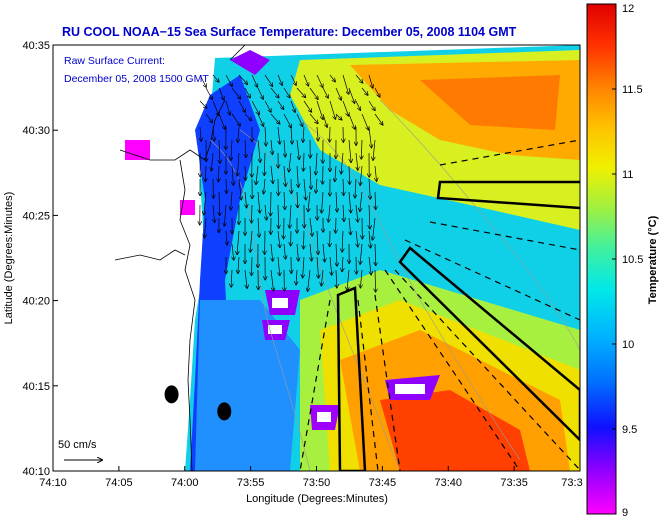 Image resolution: width=660 pixels, height=519 pixels. What do you see at coordinates (628, 9) in the screenshot?
I see `colorbar-tick-label: 12` at bounding box center [628, 9].